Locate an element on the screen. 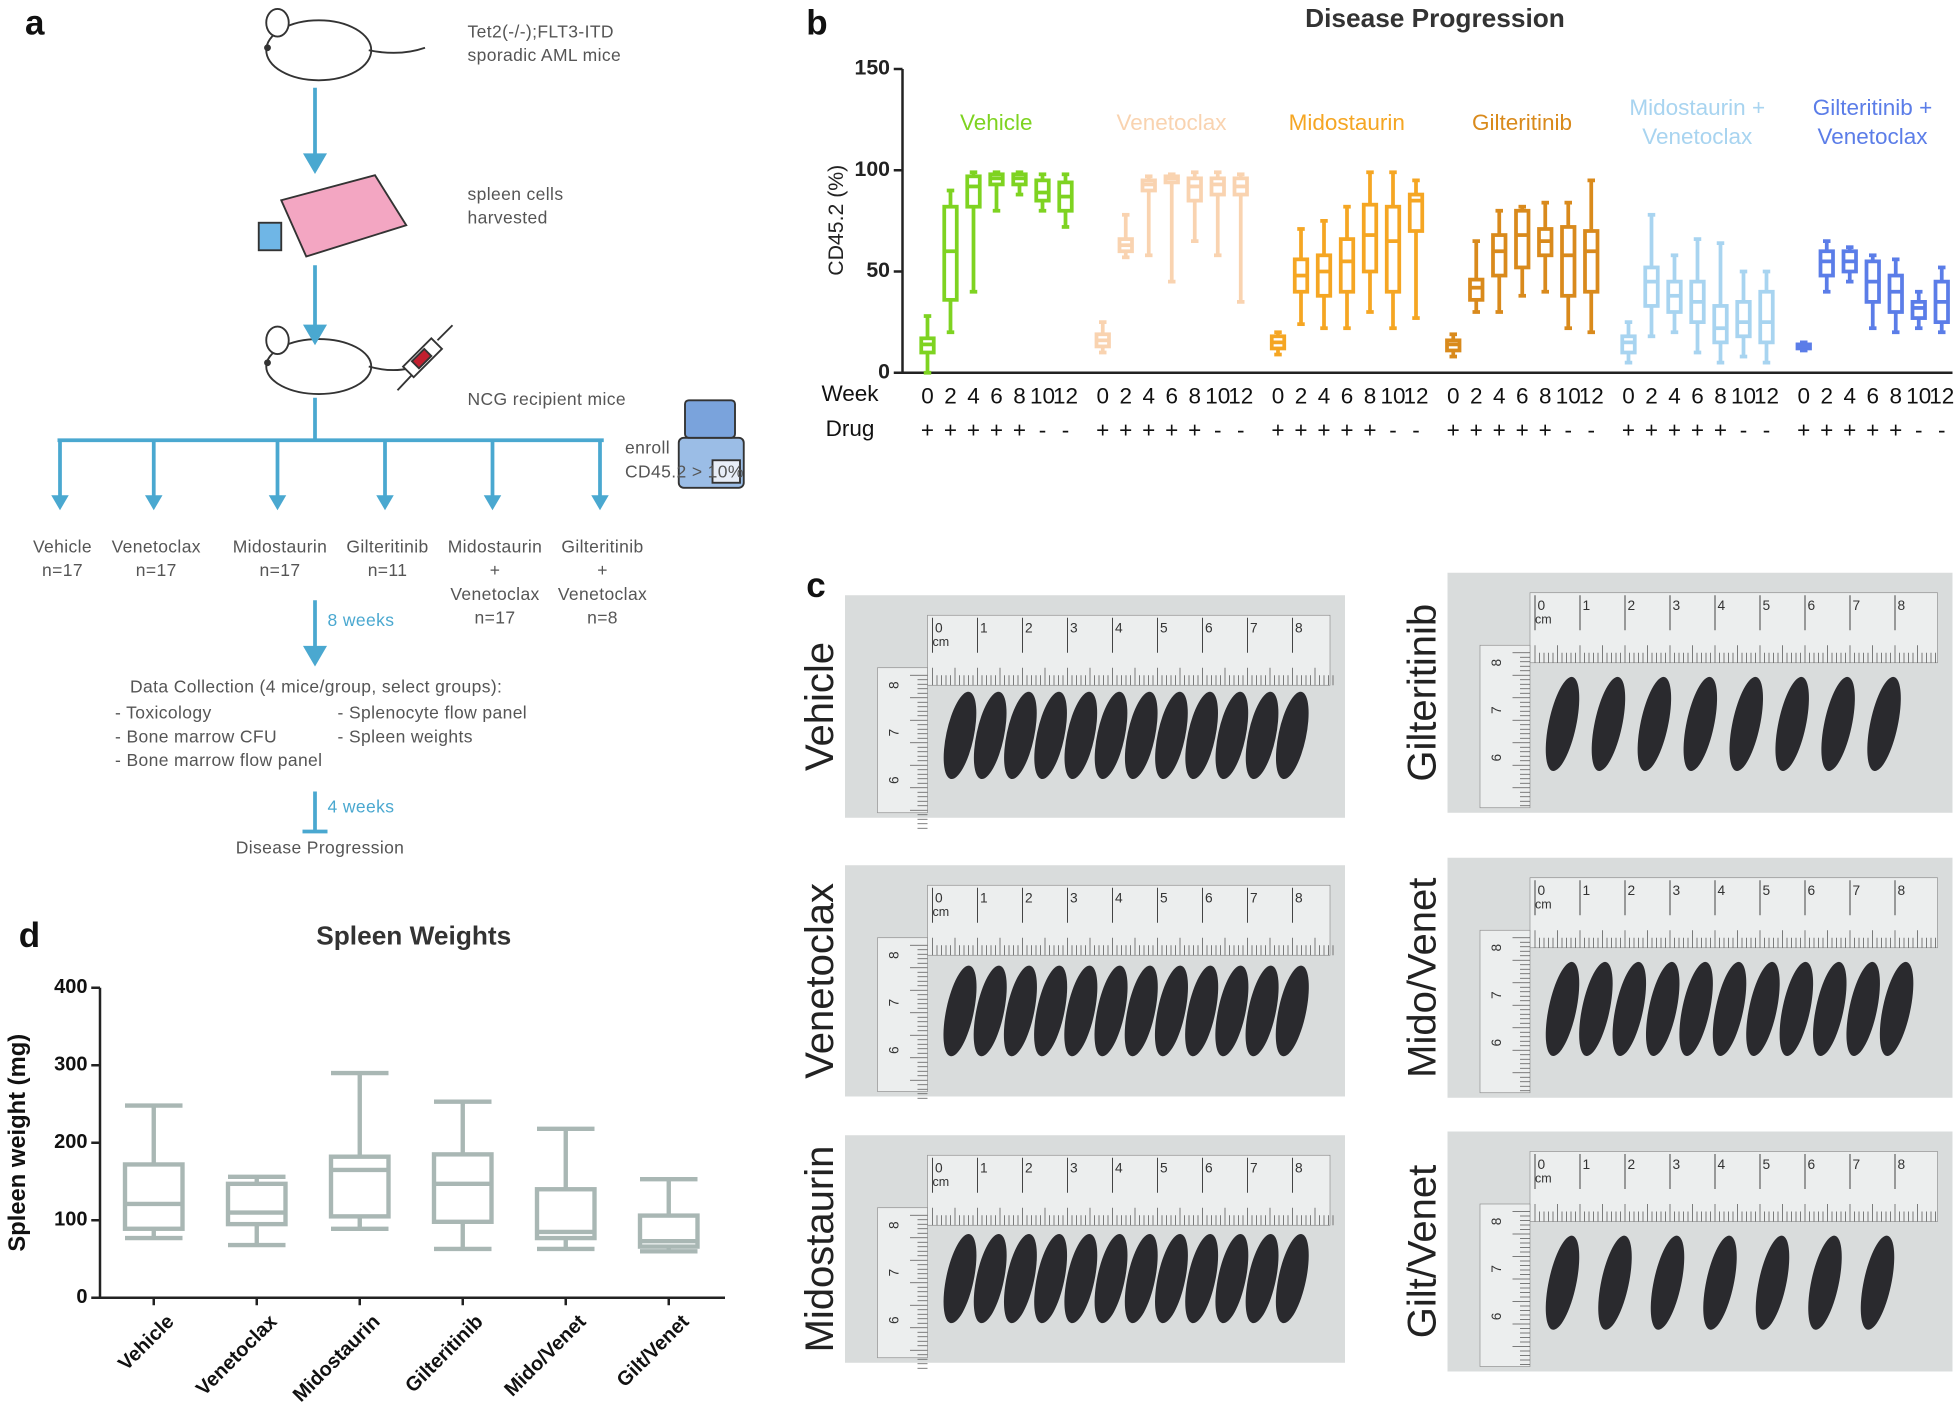 This screenshot has width=1960, height=1428. group-n: n=8 is located at coordinates (602, 618).